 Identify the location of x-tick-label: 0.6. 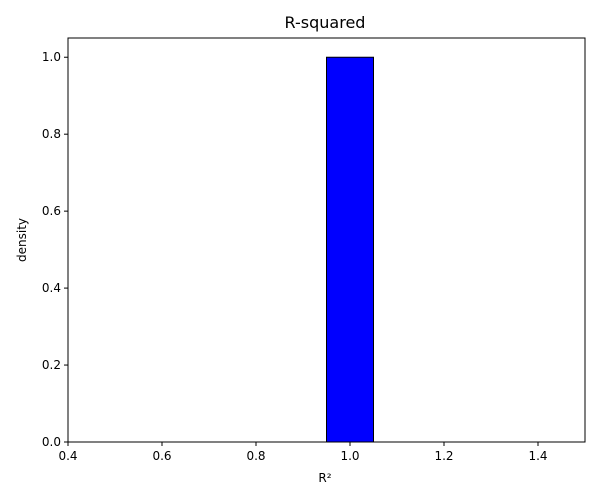
(161, 456).